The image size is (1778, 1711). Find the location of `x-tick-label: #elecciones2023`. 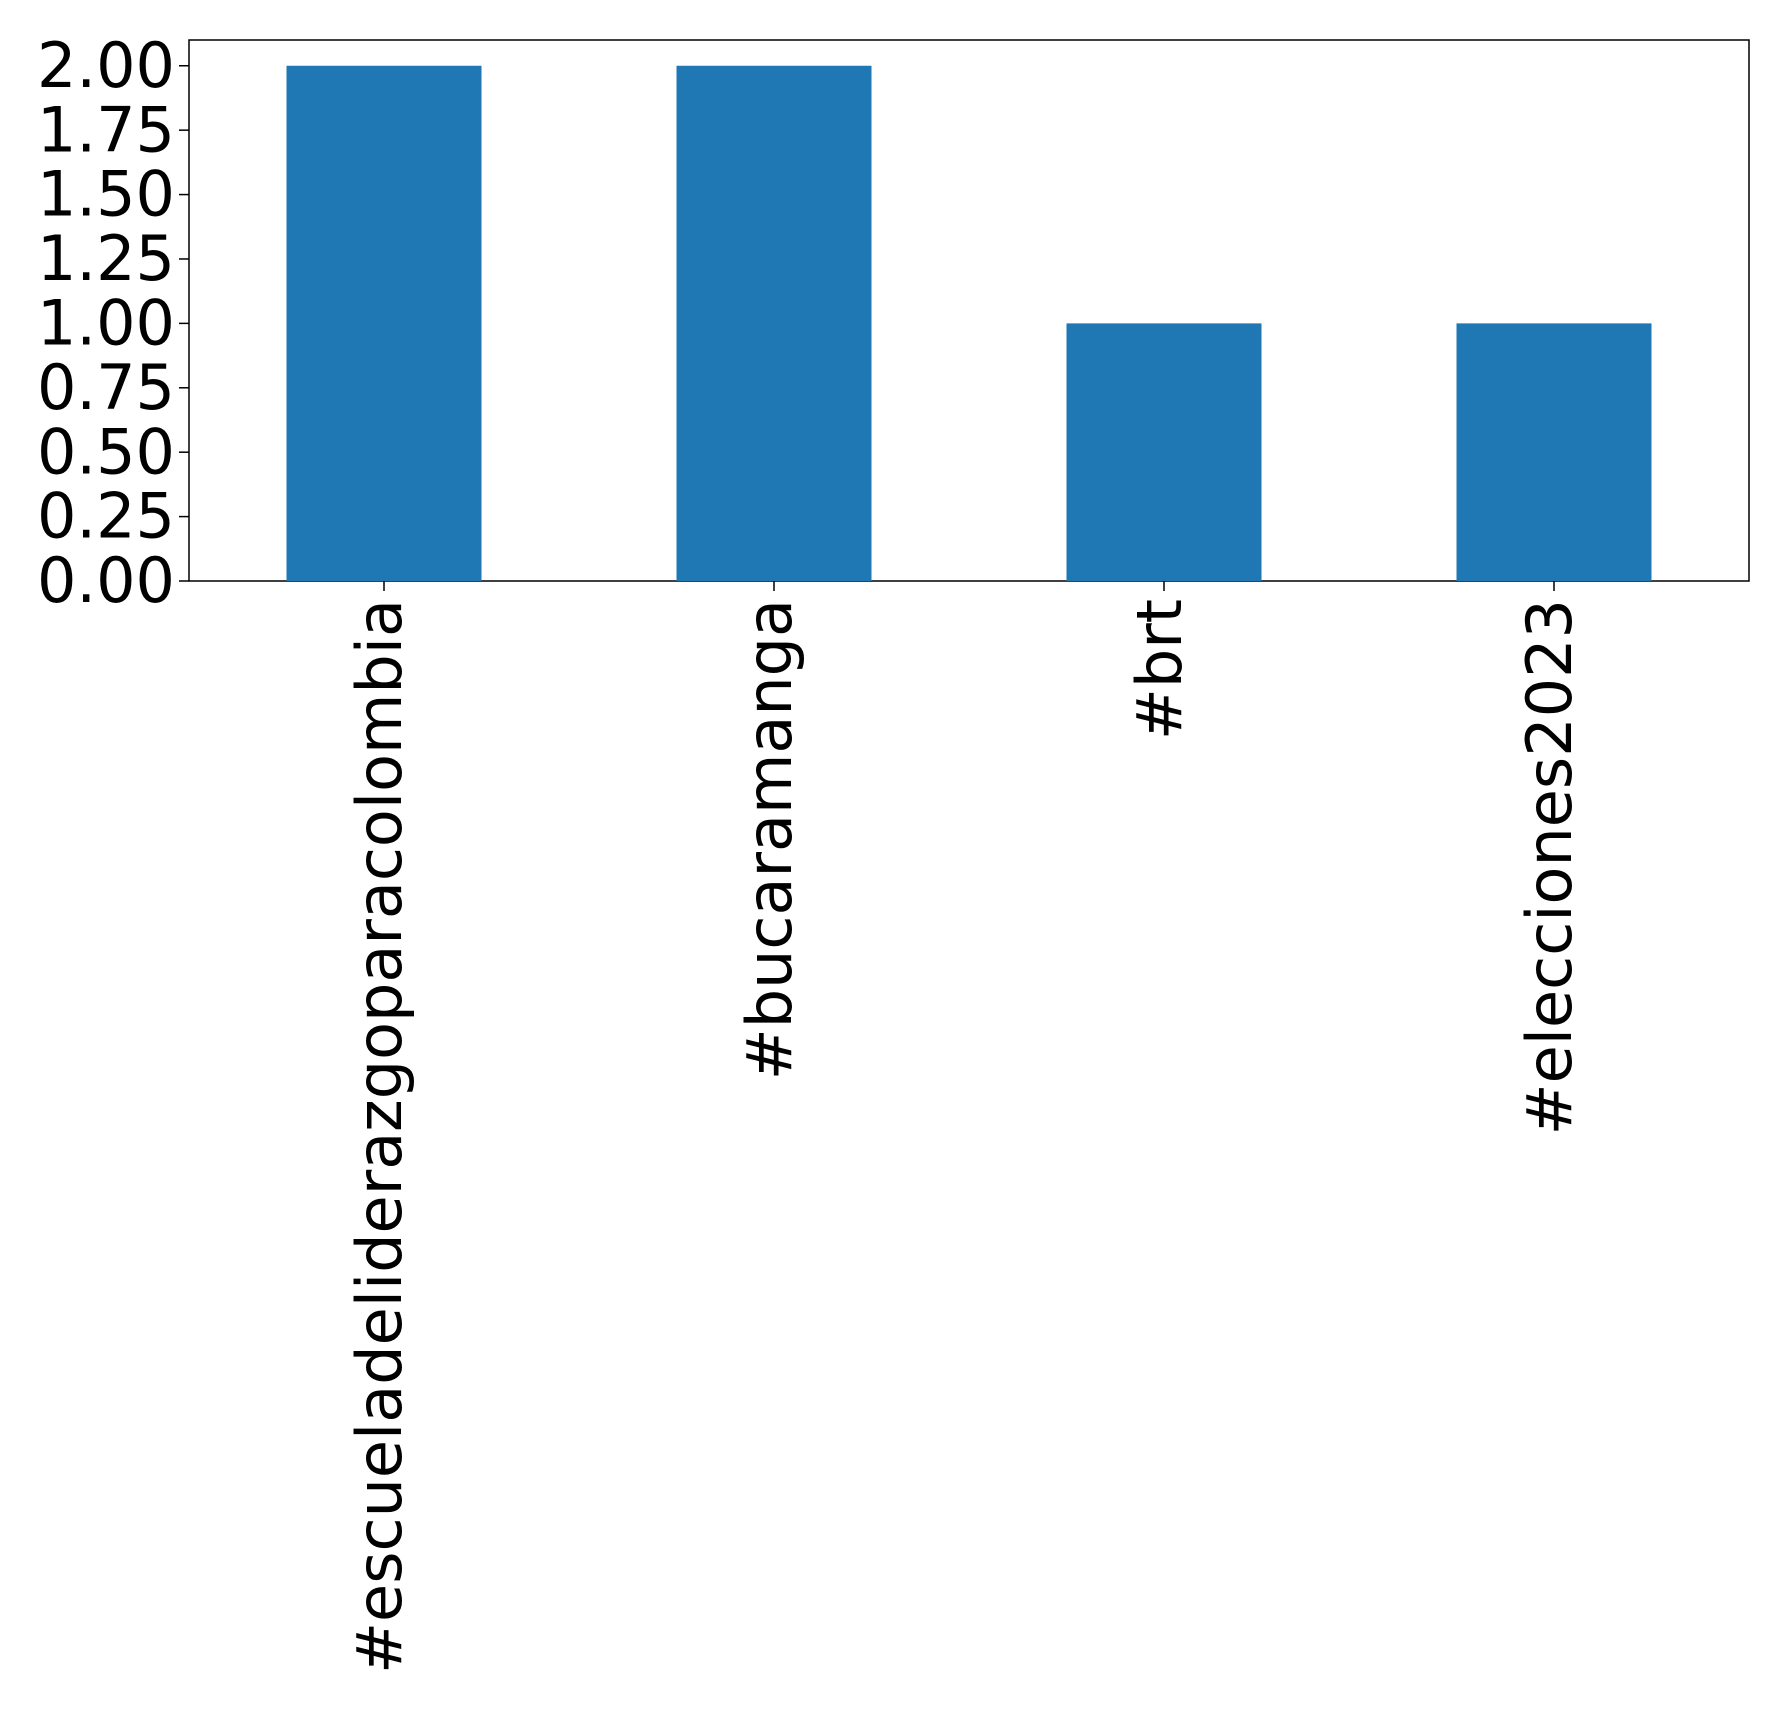

x-tick-label: #elecciones2023 is located at coordinates (1549, 867).